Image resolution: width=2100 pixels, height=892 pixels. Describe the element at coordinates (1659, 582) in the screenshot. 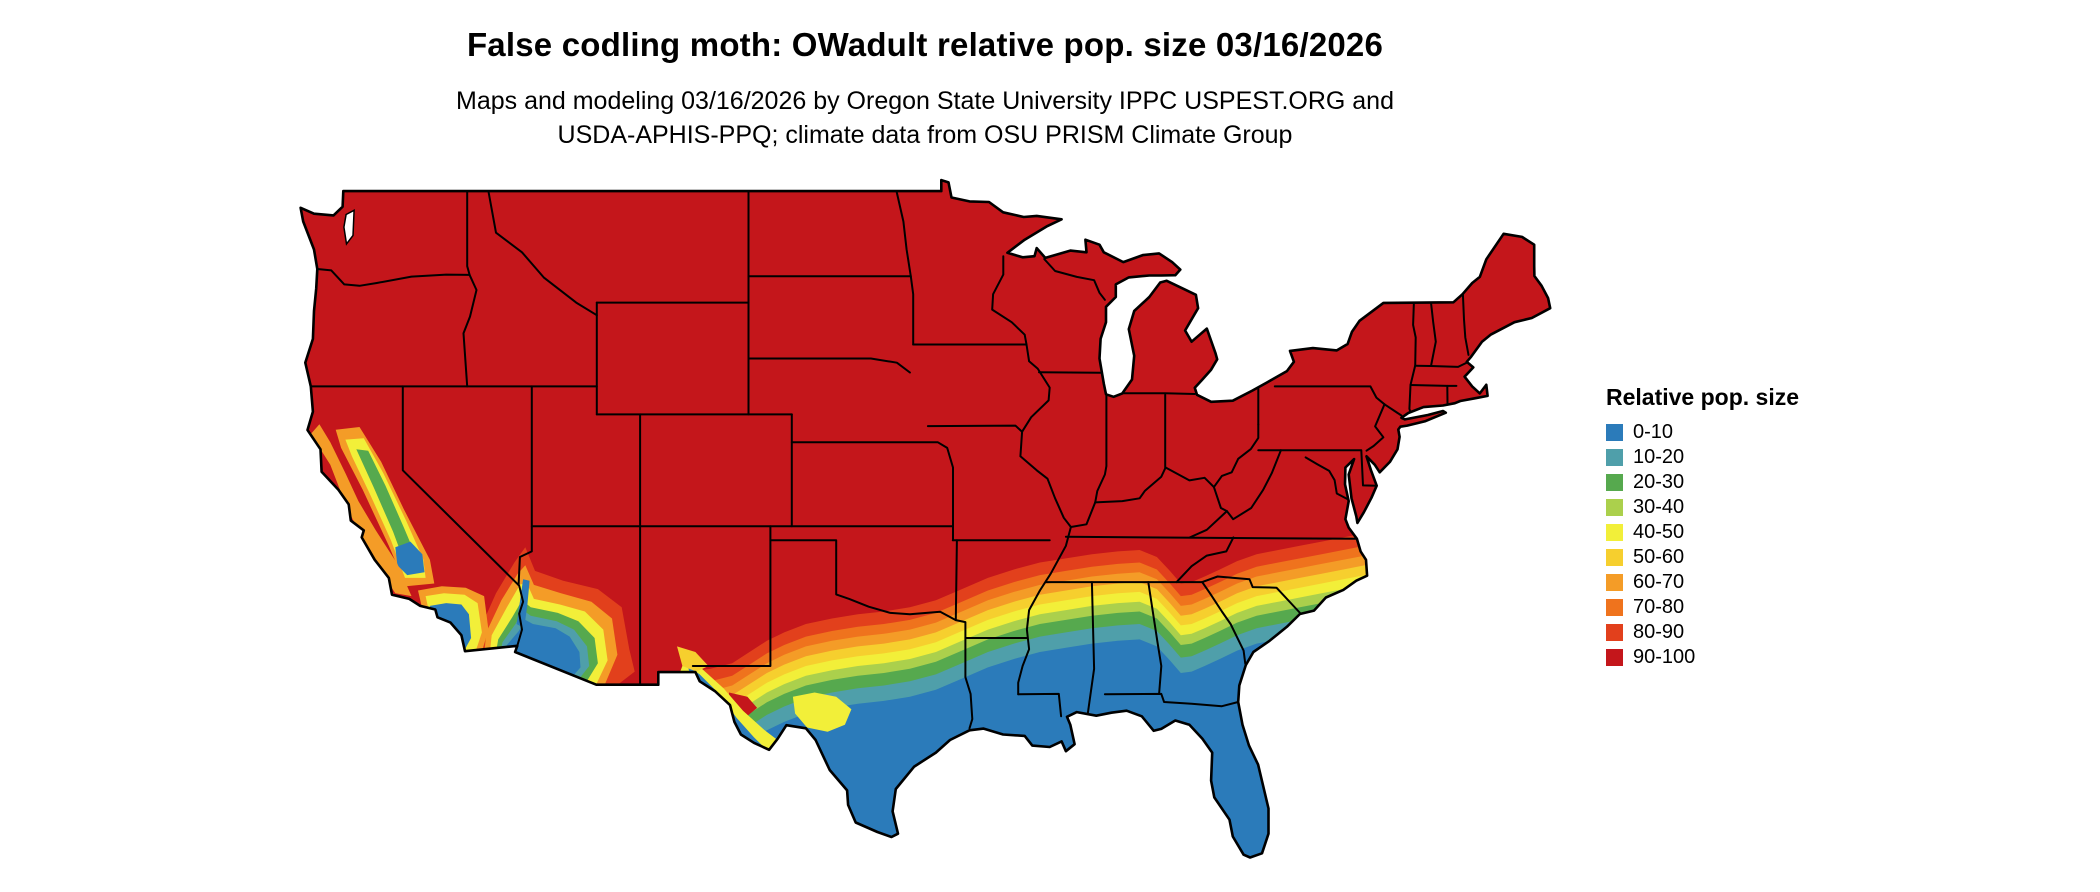

I see `legend-label: 60-70` at that location.